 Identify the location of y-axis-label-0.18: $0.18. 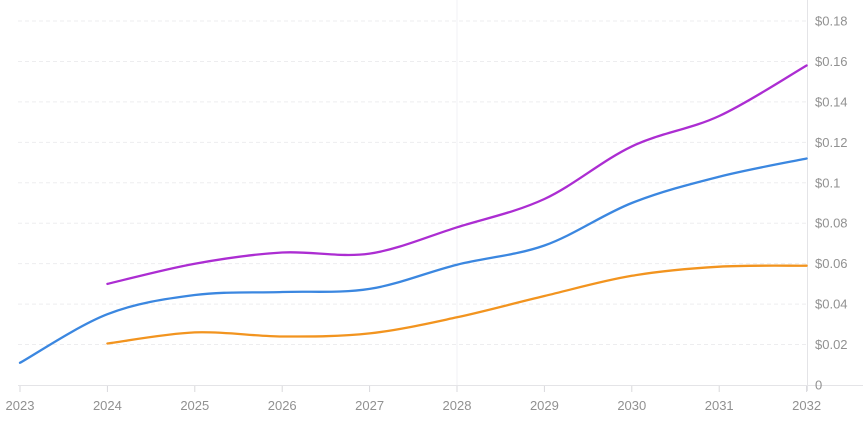
(831, 21).